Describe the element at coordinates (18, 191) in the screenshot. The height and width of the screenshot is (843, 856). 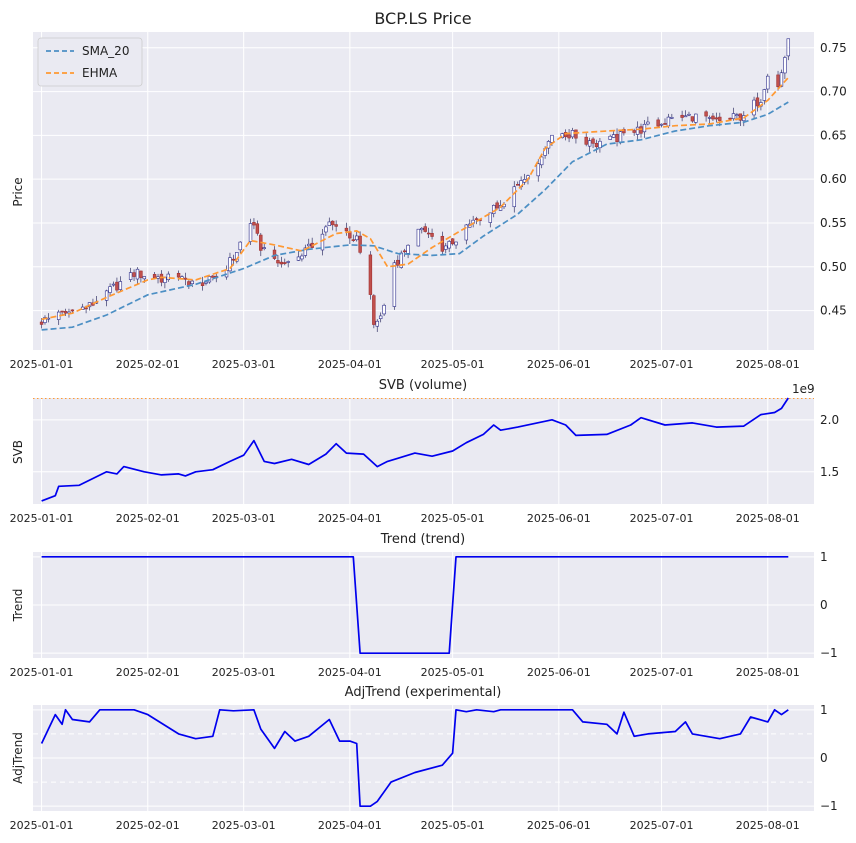
I see `price-y-axis-label: Price` at that location.